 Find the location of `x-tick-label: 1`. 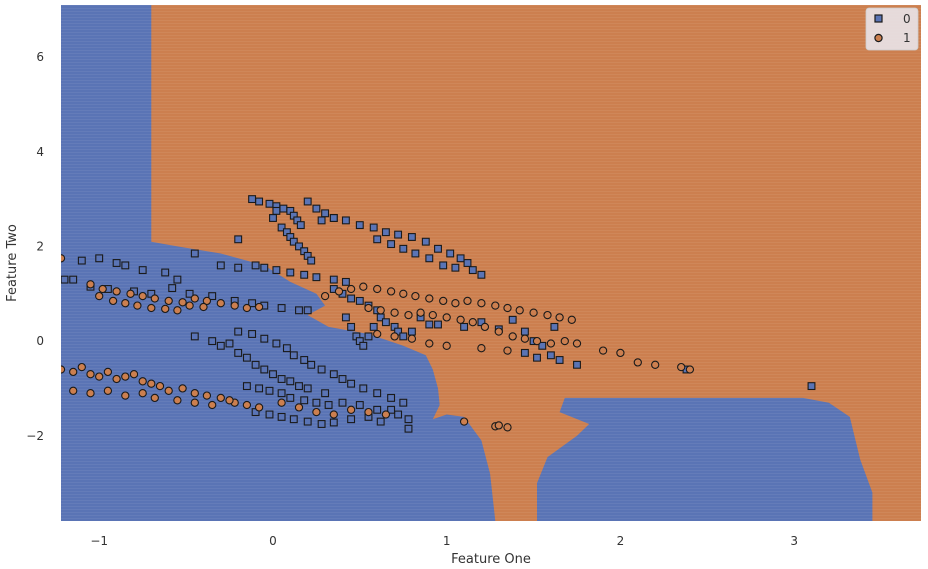

x-tick-label: 1 is located at coordinates (447, 541).